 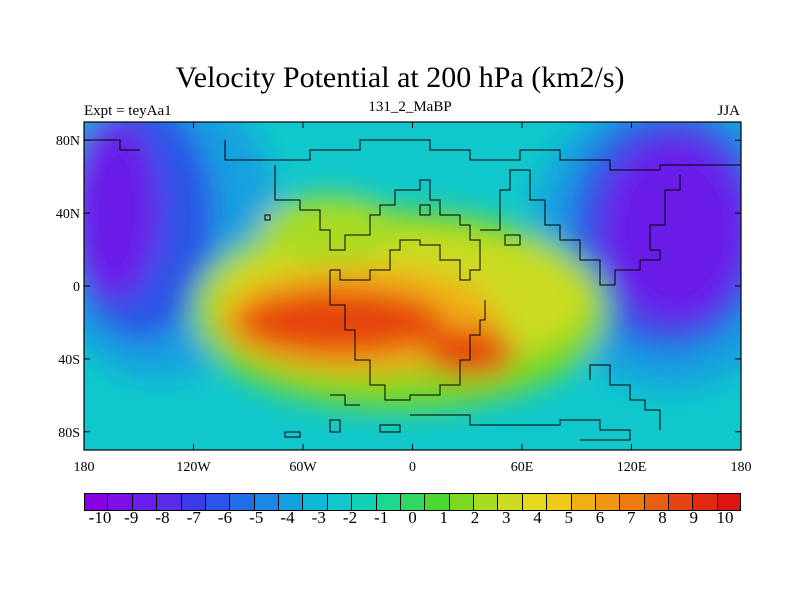 What do you see at coordinates (537, 517) in the screenshot?
I see `colorbar-label: 4` at bounding box center [537, 517].